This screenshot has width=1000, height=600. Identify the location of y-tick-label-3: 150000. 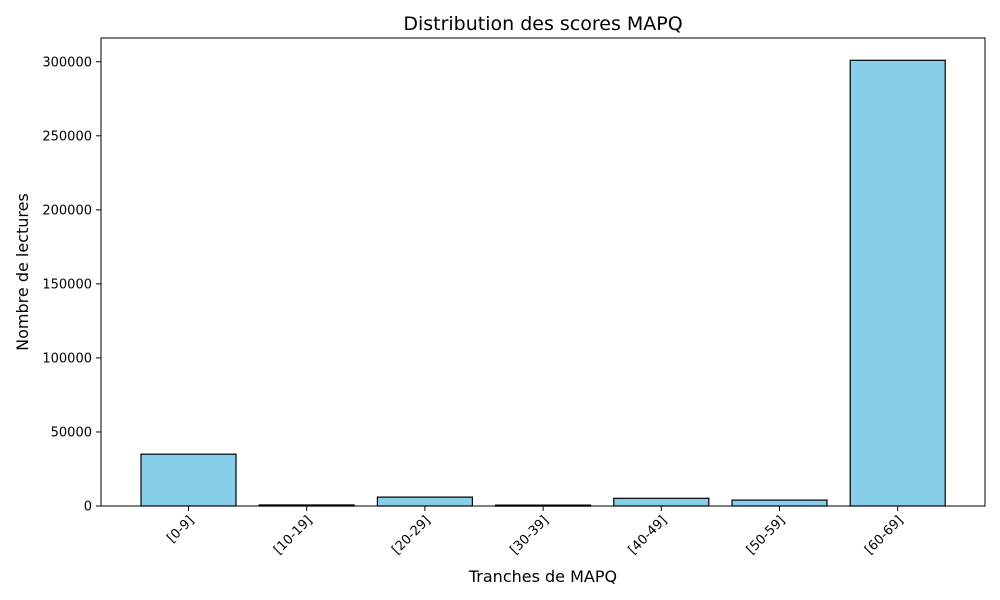
(67, 284).